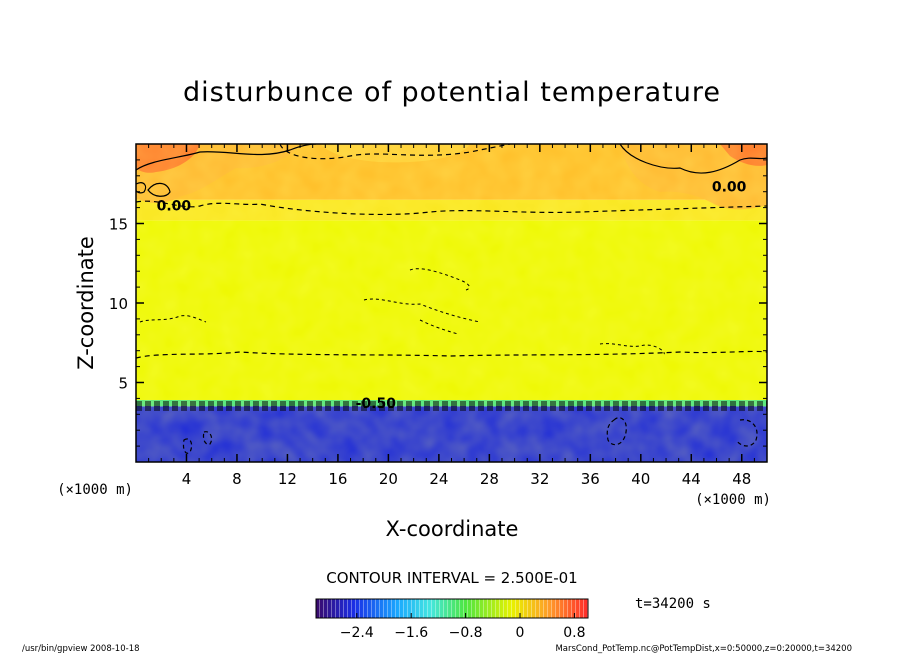 This screenshot has height=654, width=904. I want to click on scattered-contours, so click(402, 311).